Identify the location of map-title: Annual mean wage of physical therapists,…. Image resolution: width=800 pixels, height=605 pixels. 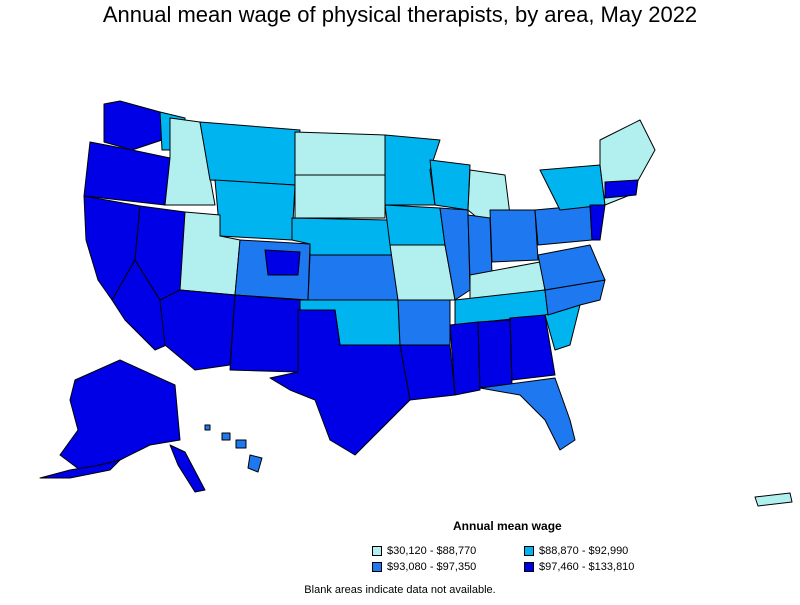
(400, 14).